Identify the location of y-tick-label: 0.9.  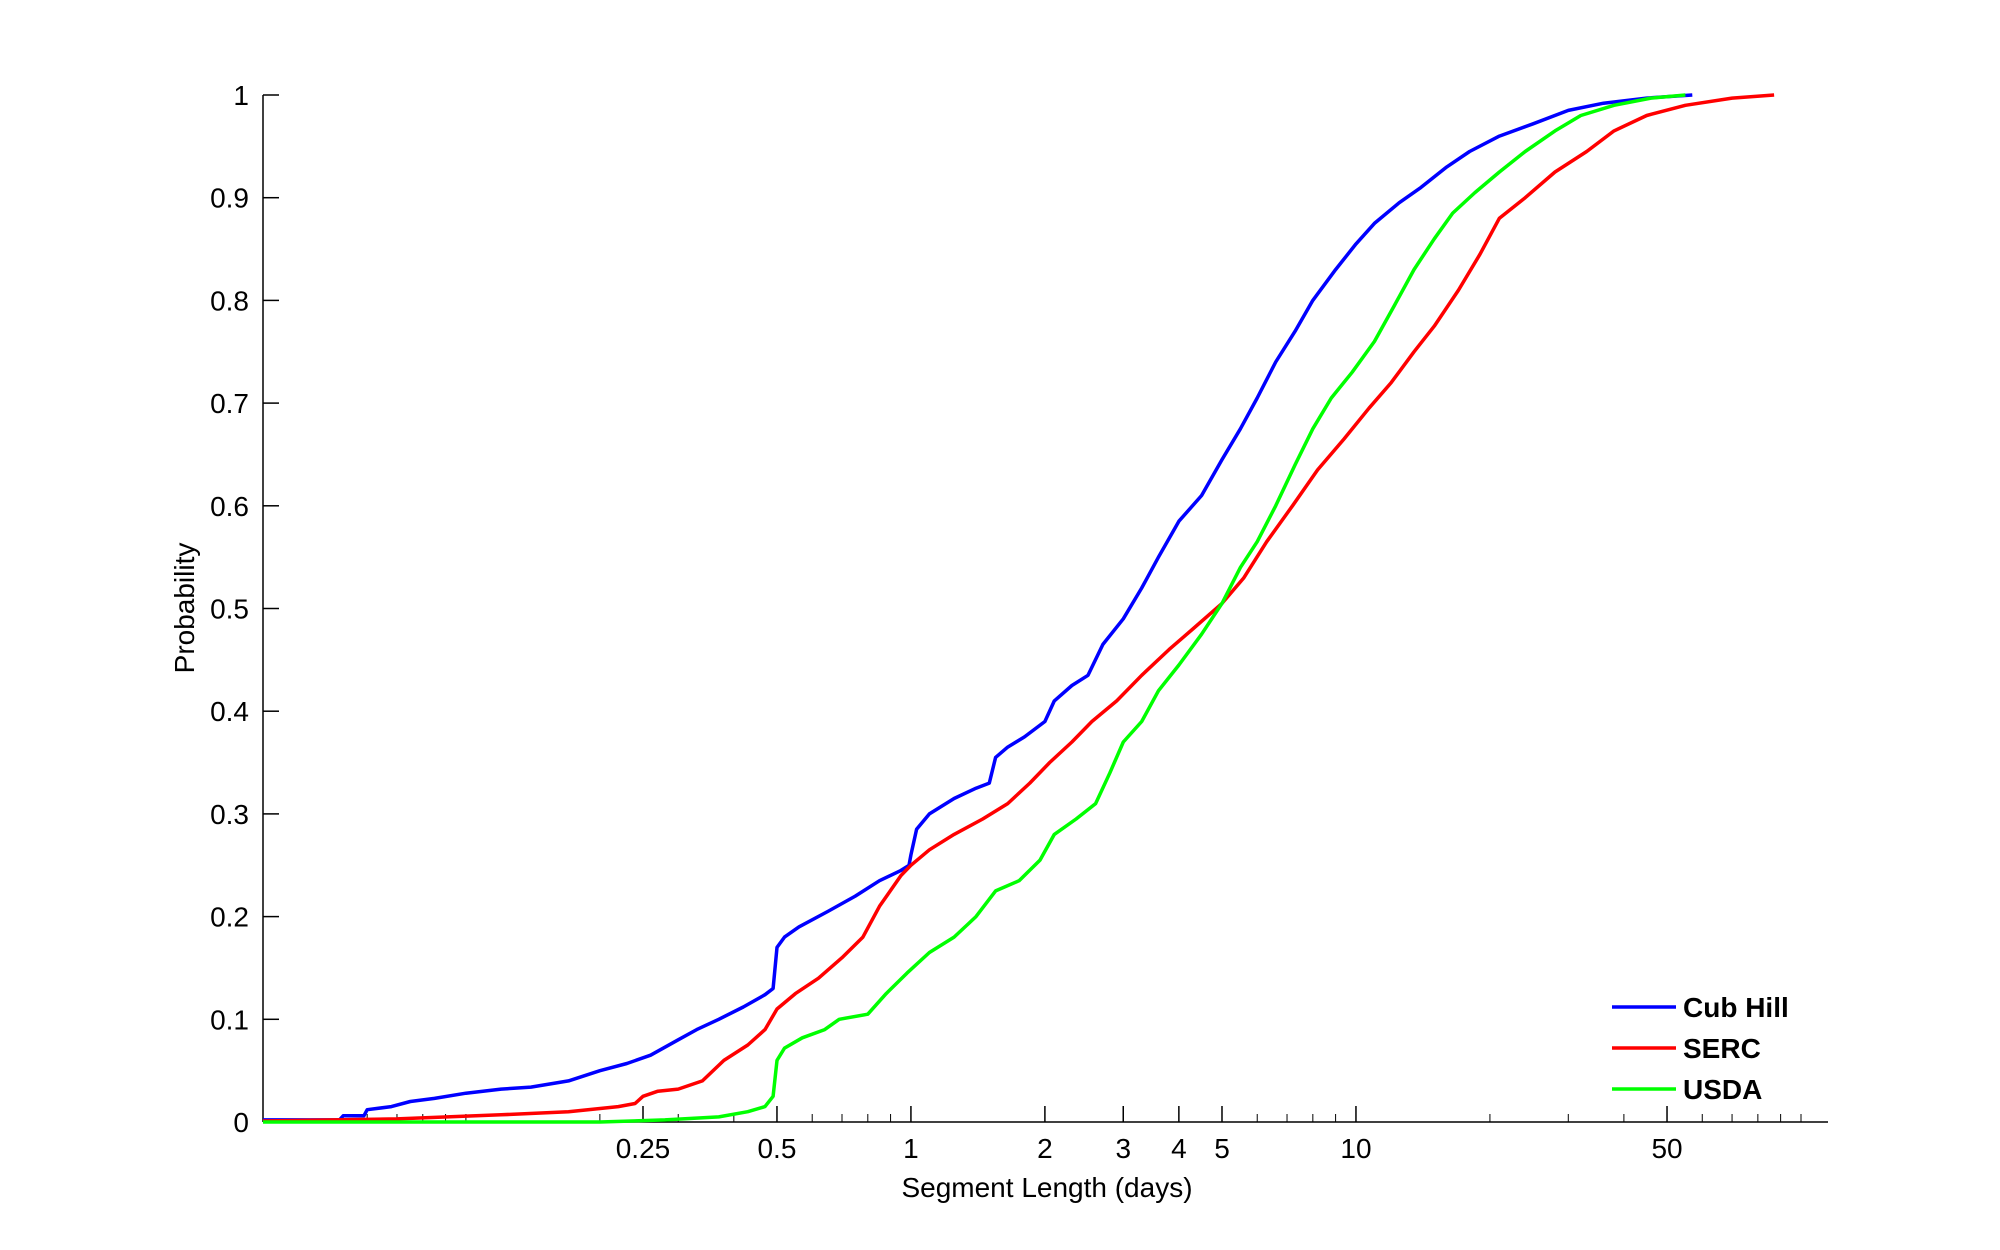
(229, 198).